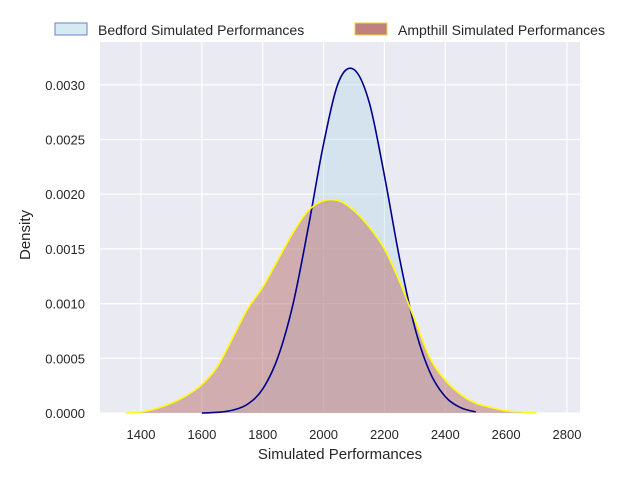 This screenshot has height=485, width=640. What do you see at coordinates (65, 85) in the screenshot?
I see `y-tick-label: 0.0030` at bounding box center [65, 85].